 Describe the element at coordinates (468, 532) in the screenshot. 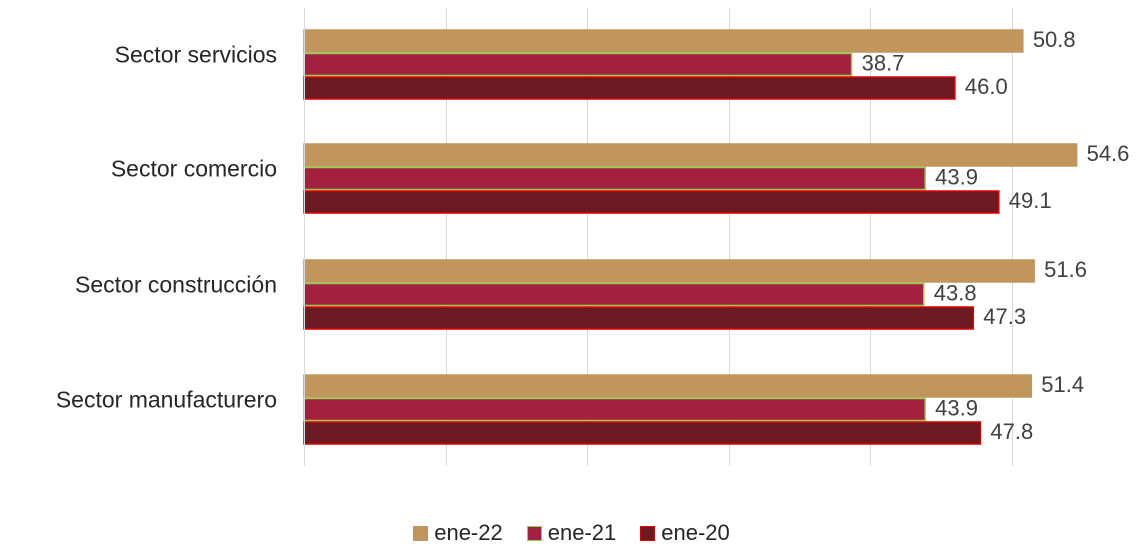

I see `legend-label: ene-22` at that location.